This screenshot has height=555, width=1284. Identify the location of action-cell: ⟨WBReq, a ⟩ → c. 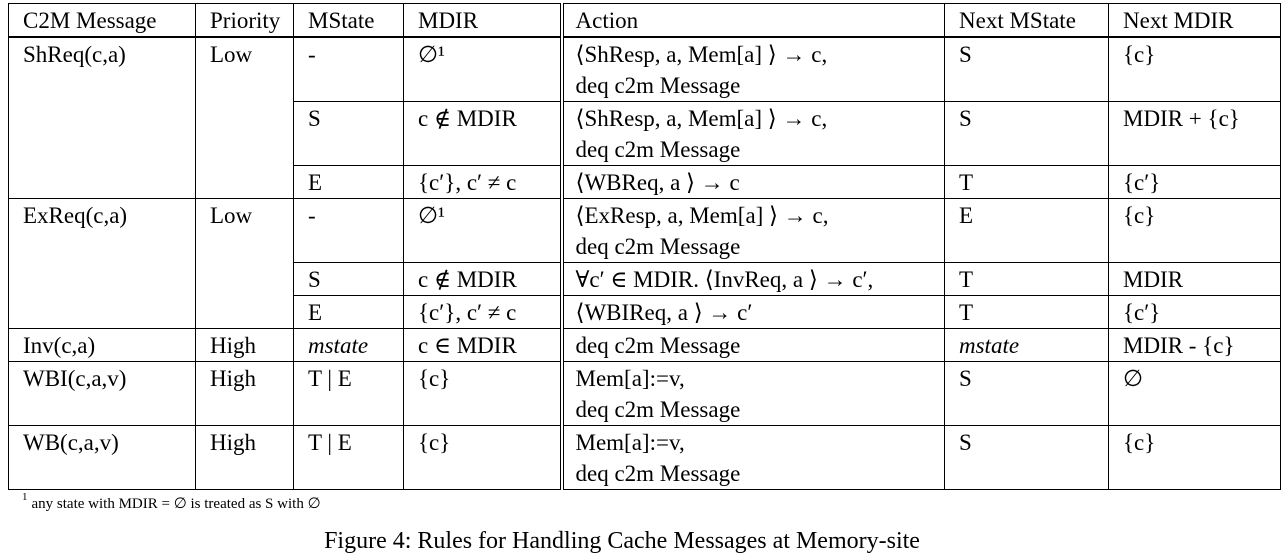
(752, 182).